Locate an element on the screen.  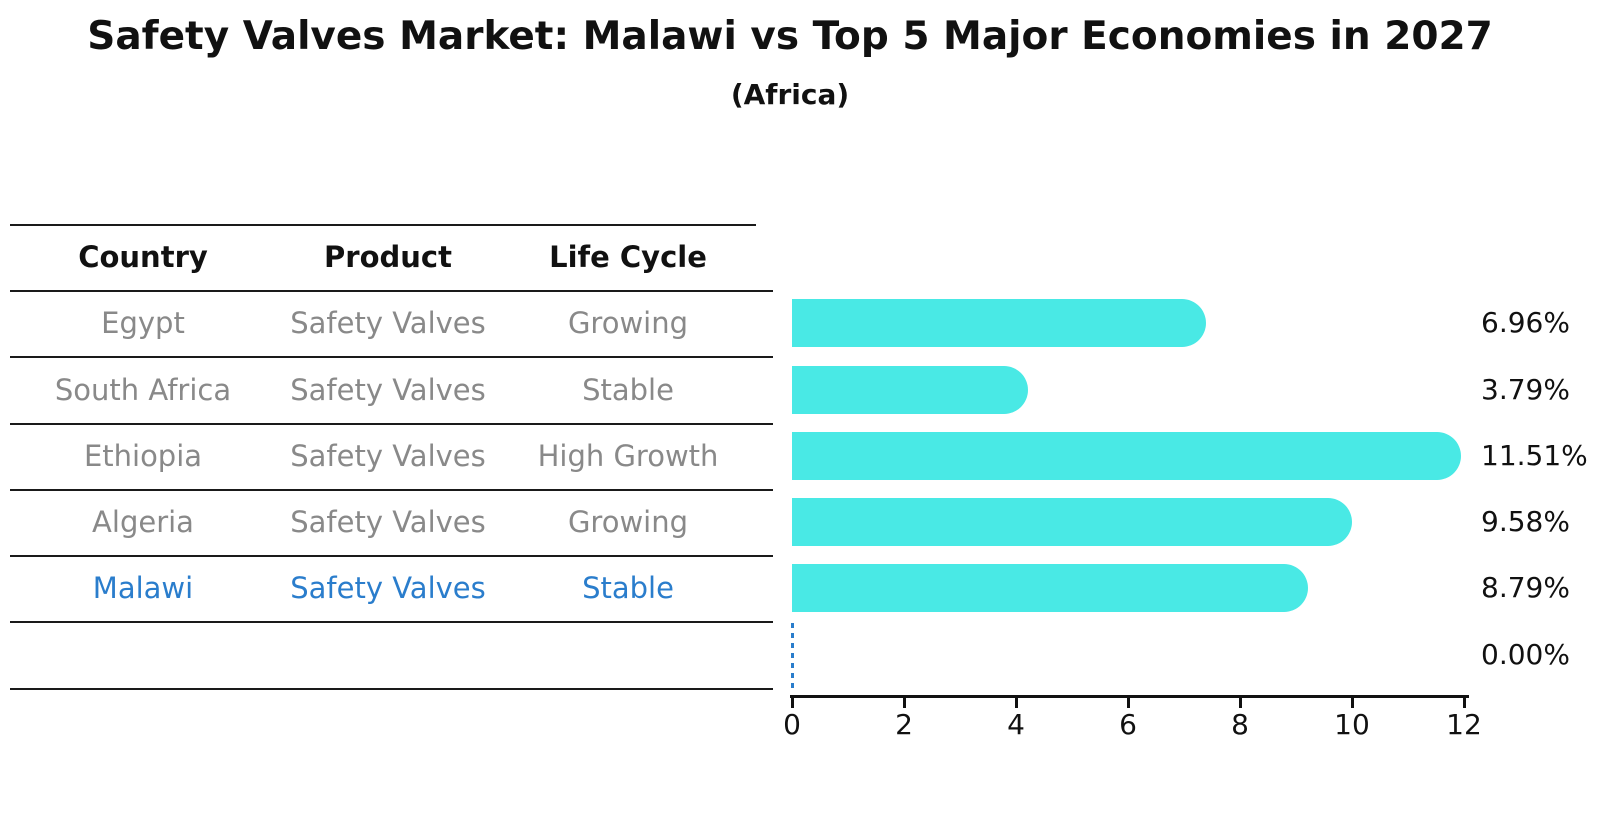
cell-country: Malawi is located at coordinates (143, 588).